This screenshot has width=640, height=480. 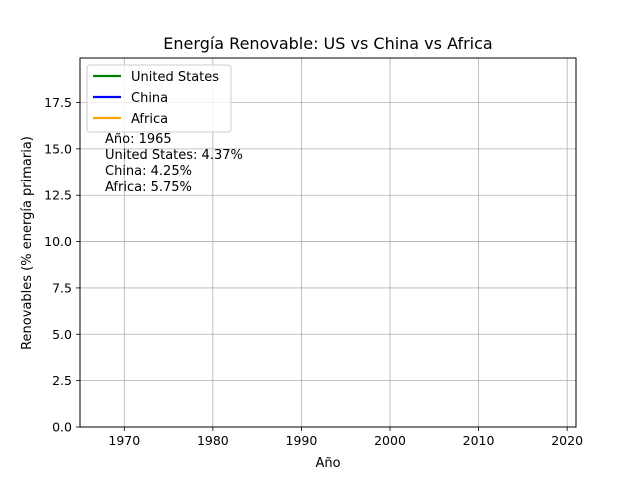 I want to click on x-tick-label: 1970, so click(x=124, y=440).